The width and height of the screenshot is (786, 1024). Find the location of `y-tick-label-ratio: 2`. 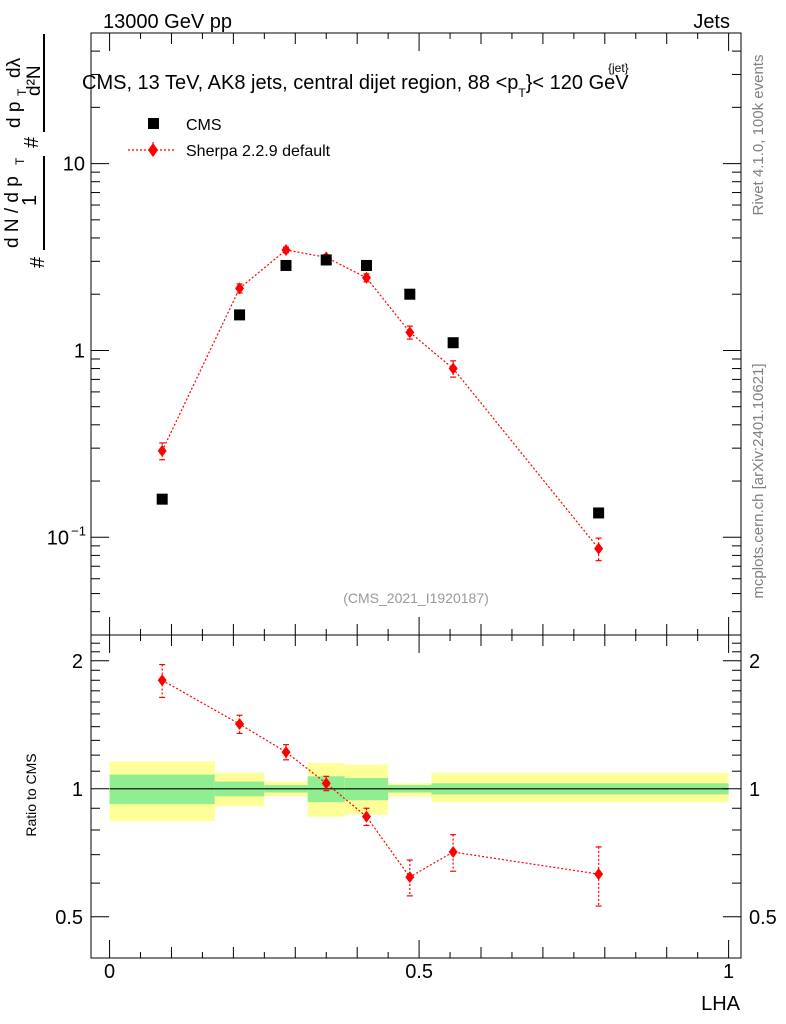

y-tick-label-ratio: 2 is located at coordinates (77, 662).